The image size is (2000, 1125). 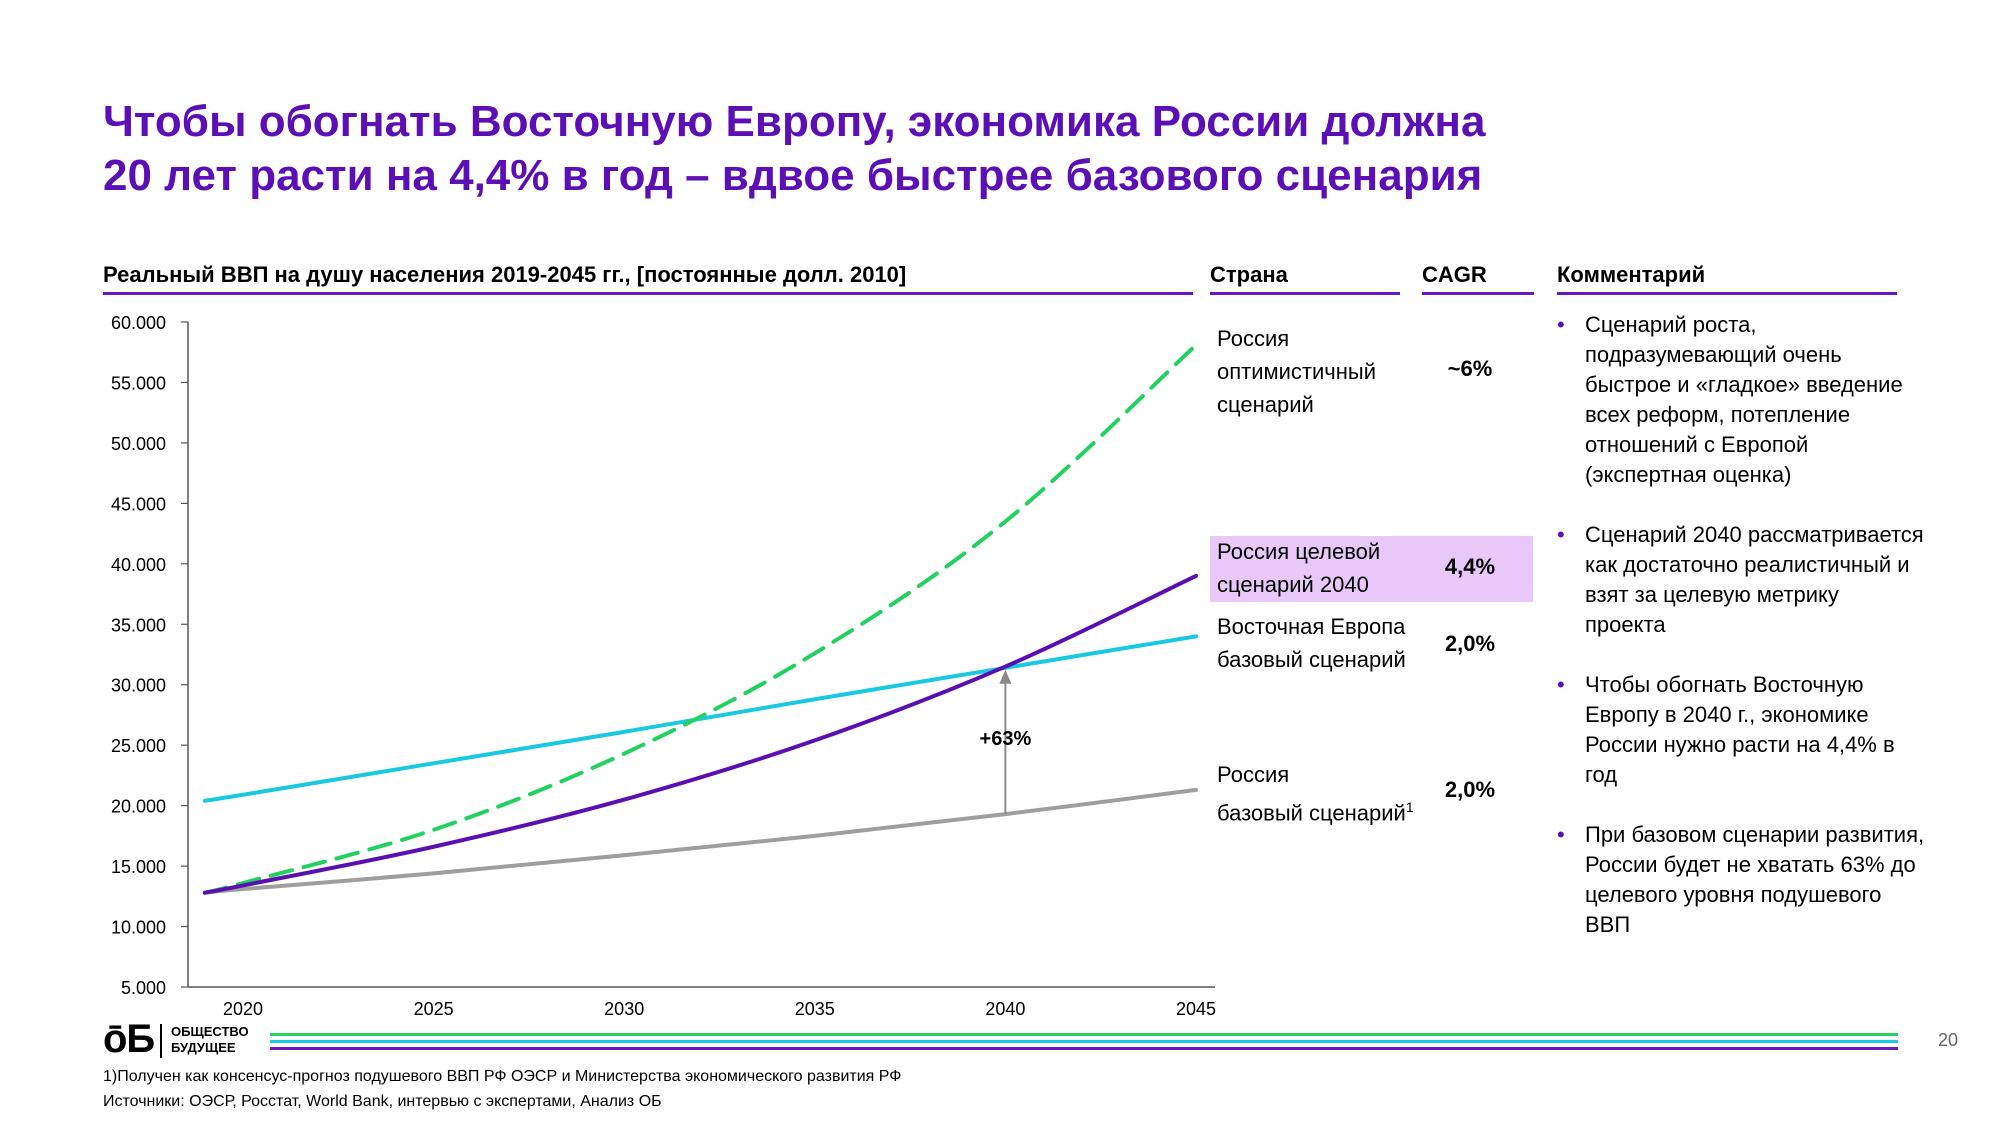 What do you see at coordinates (700, 734) in the screenshot?
I see `series-target-line` at bounding box center [700, 734].